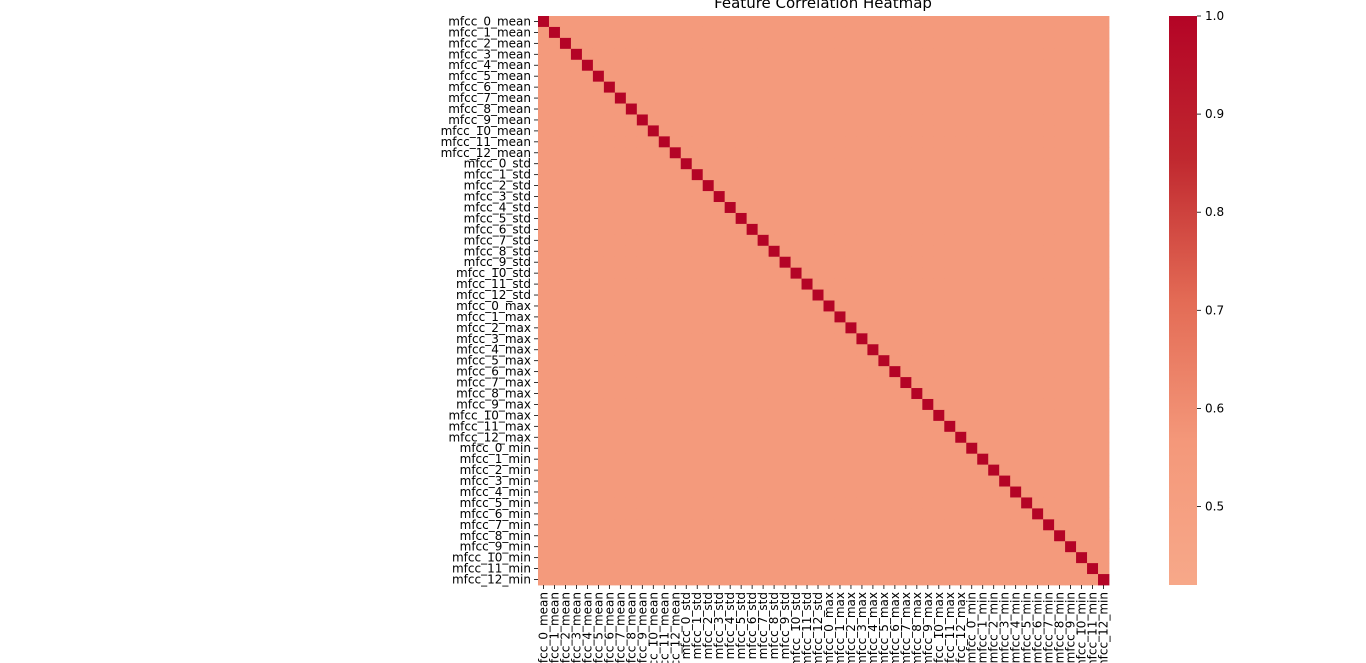 The image size is (1366, 663). What do you see at coordinates (587, 627) in the screenshot?
I see `x-tick-label: mfcc_4_mean` at bounding box center [587, 627].